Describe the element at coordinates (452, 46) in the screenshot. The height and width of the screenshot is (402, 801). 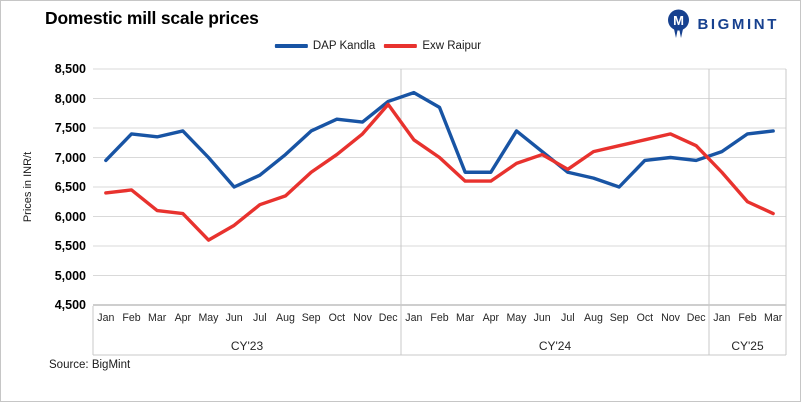
I see `legend-label: Exw Raipur` at that location.